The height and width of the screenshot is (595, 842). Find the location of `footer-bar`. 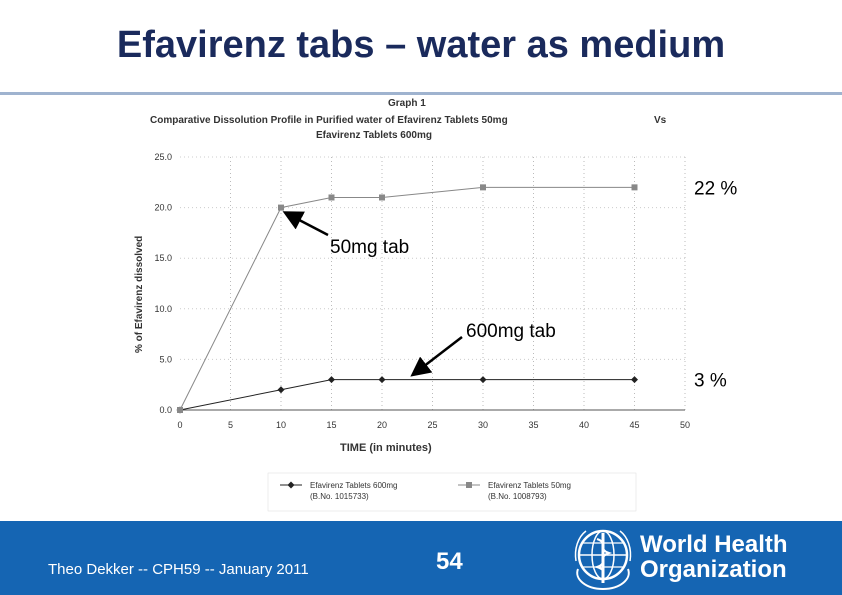

footer-bar is located at coordinates (421, 558).